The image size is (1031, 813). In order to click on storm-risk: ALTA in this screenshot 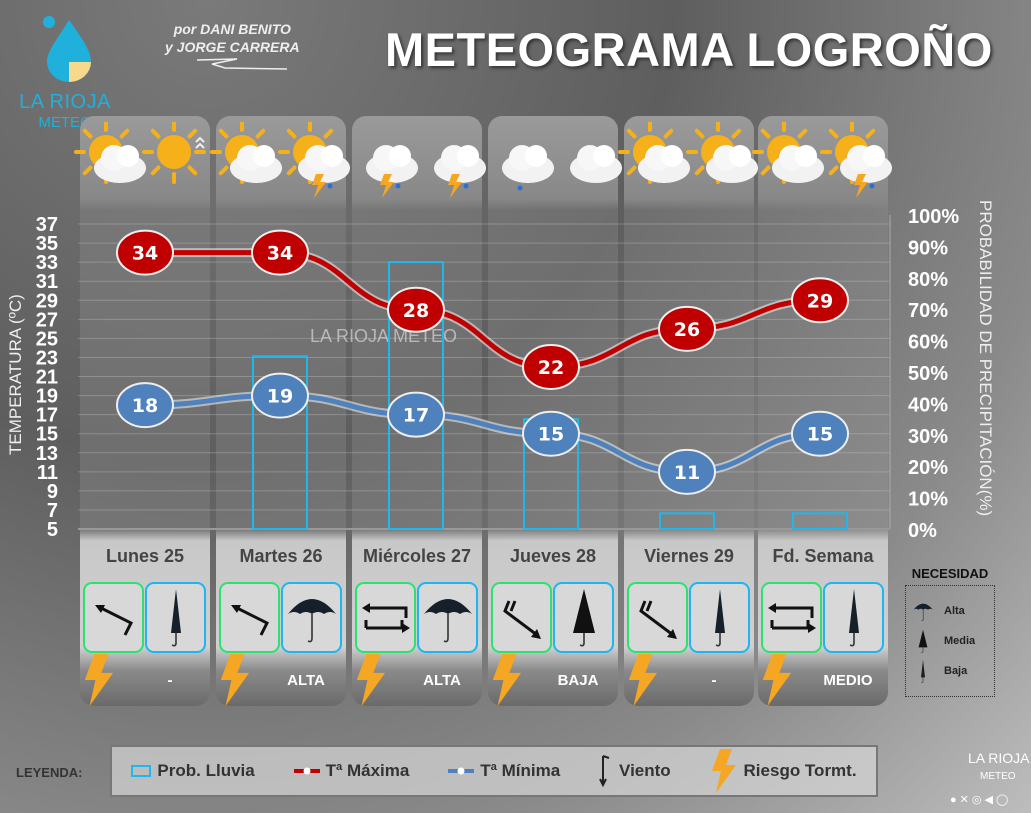, I will do `click(442, 680)`.